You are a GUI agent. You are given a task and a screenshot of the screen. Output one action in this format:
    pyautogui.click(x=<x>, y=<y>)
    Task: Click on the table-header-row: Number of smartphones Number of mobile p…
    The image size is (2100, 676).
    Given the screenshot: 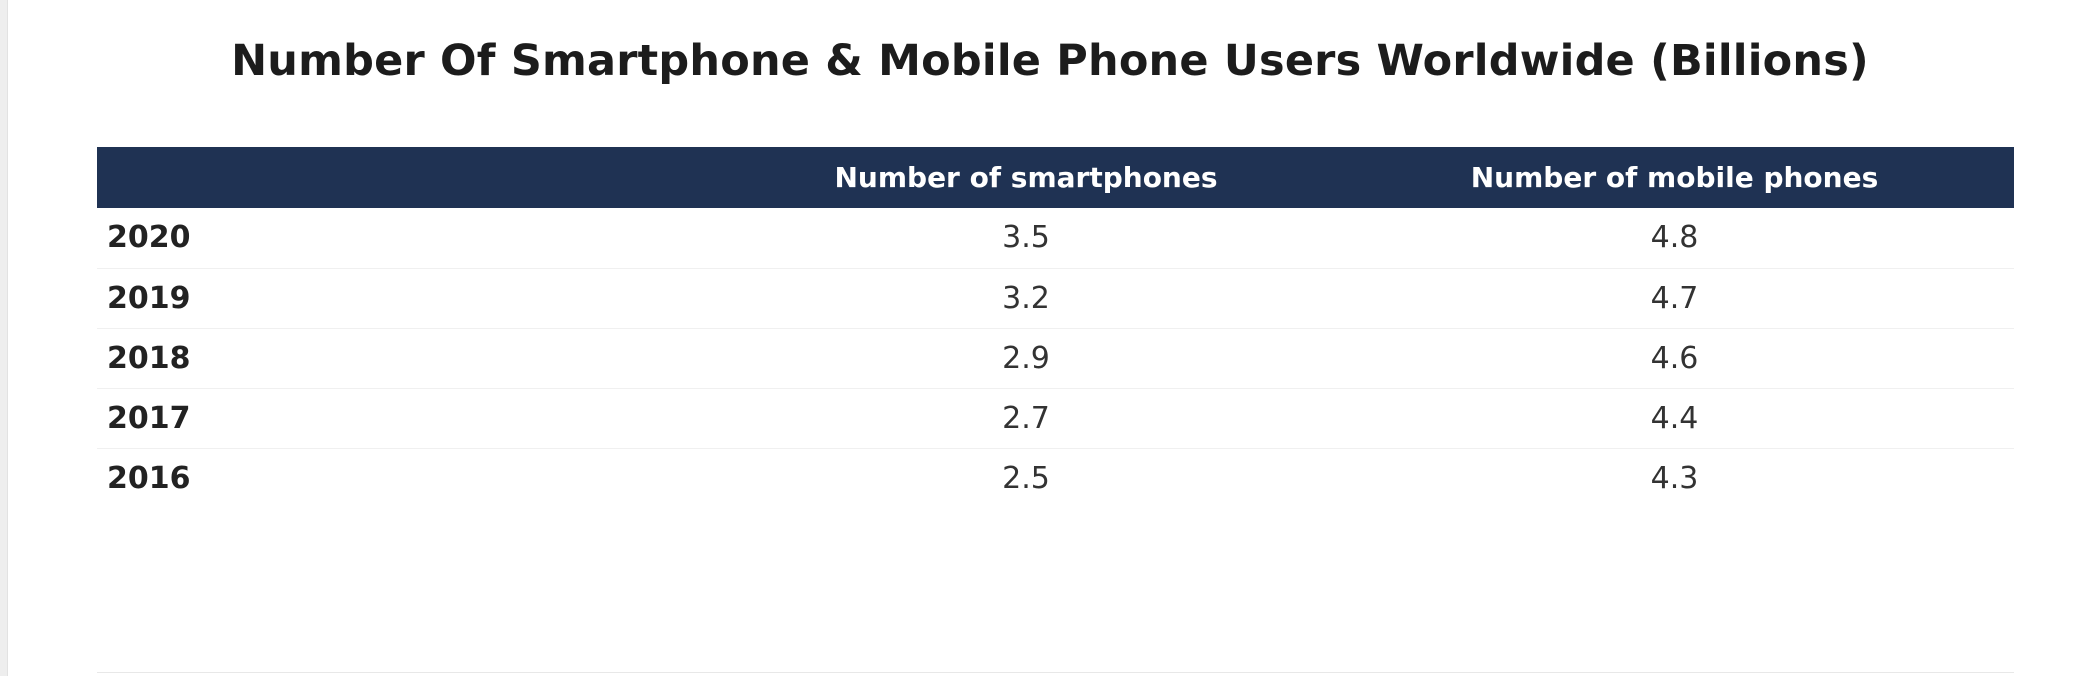 What is the action you would take?
    pyautogui.click(x=1055, y=177)
    